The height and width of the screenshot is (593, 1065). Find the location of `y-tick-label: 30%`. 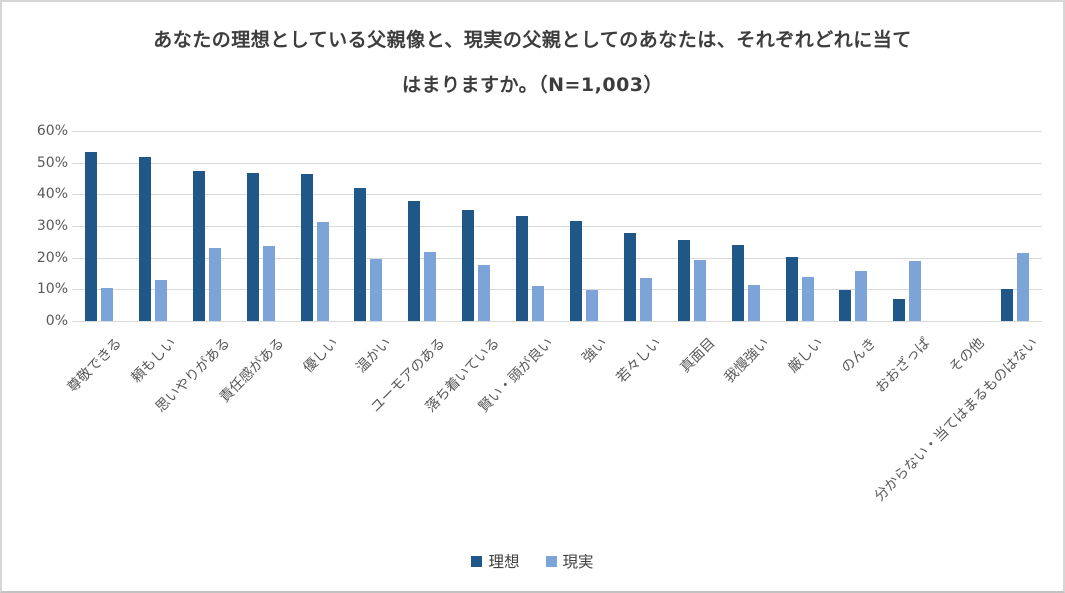

y-tick-label: 30% is located at coordinates (52, 226).